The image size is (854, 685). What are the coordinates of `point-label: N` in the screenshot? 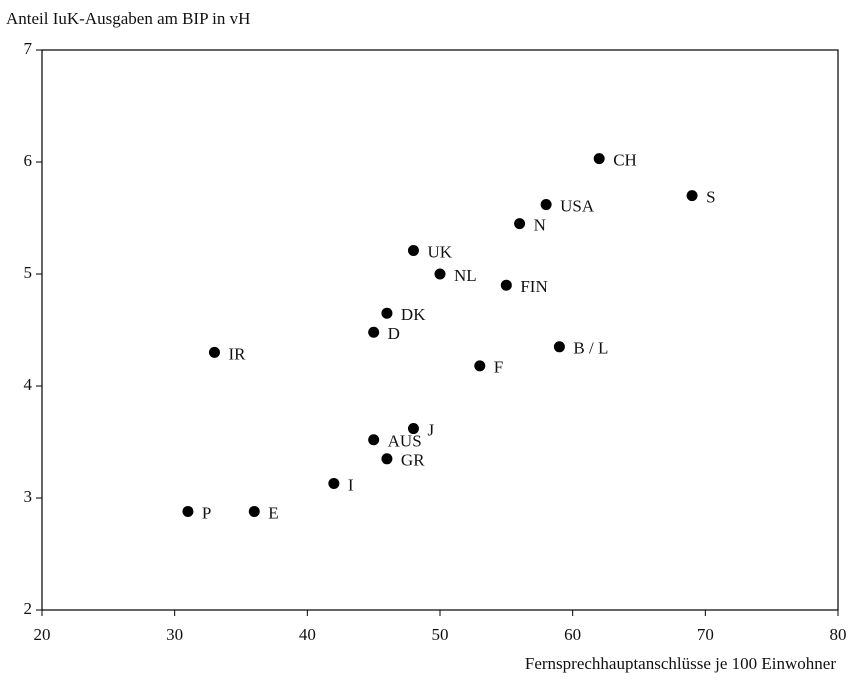 It's located at (540, 225).